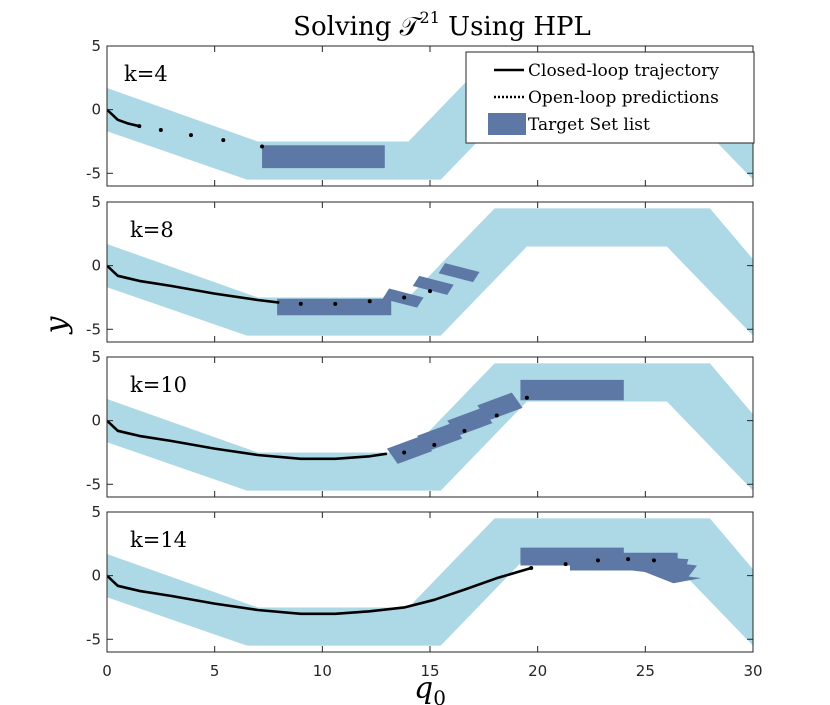 Image resolution: width=830 pixels, height=705 pixels. What do you see at coordinates (215, 671) in the screenshot?
I see `x-tick-label: 5` at bounding box center [215, 671].